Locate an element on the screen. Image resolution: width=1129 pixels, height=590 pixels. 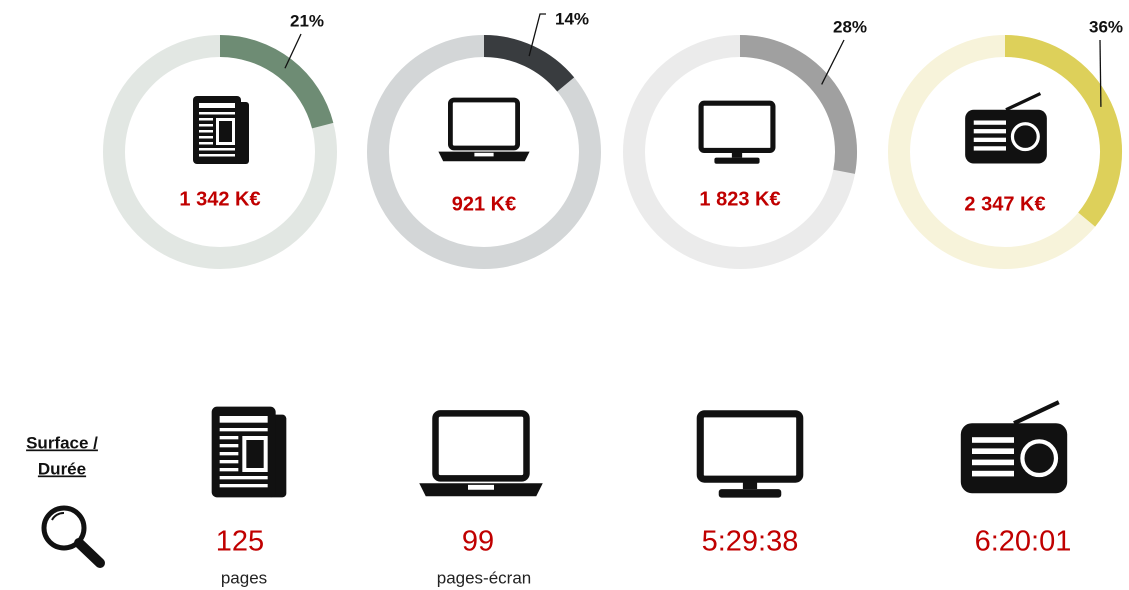
heading-line: Surface / is located at coordinates (62, 442).